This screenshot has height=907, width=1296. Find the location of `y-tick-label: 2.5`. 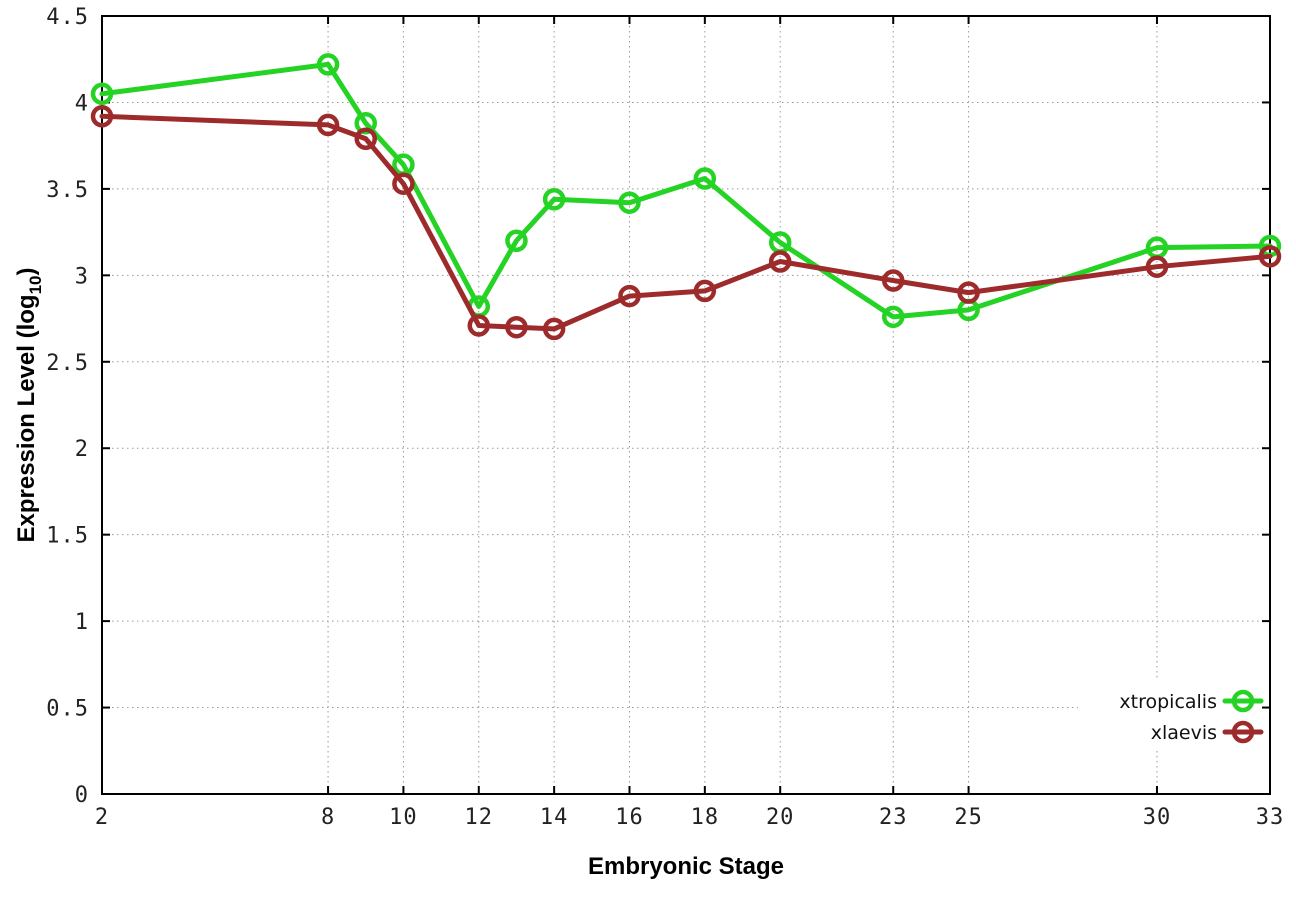

y-tick-label: 2.5 is located at coordinates (67, 363).